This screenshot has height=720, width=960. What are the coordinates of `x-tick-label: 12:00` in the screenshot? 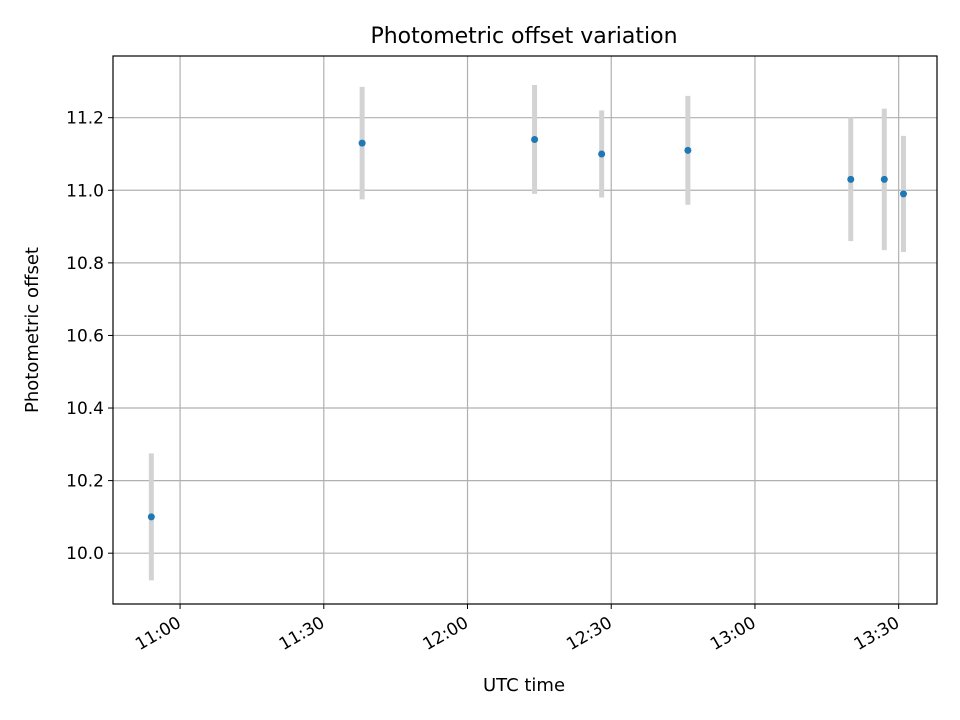 It's located at (446, 634).